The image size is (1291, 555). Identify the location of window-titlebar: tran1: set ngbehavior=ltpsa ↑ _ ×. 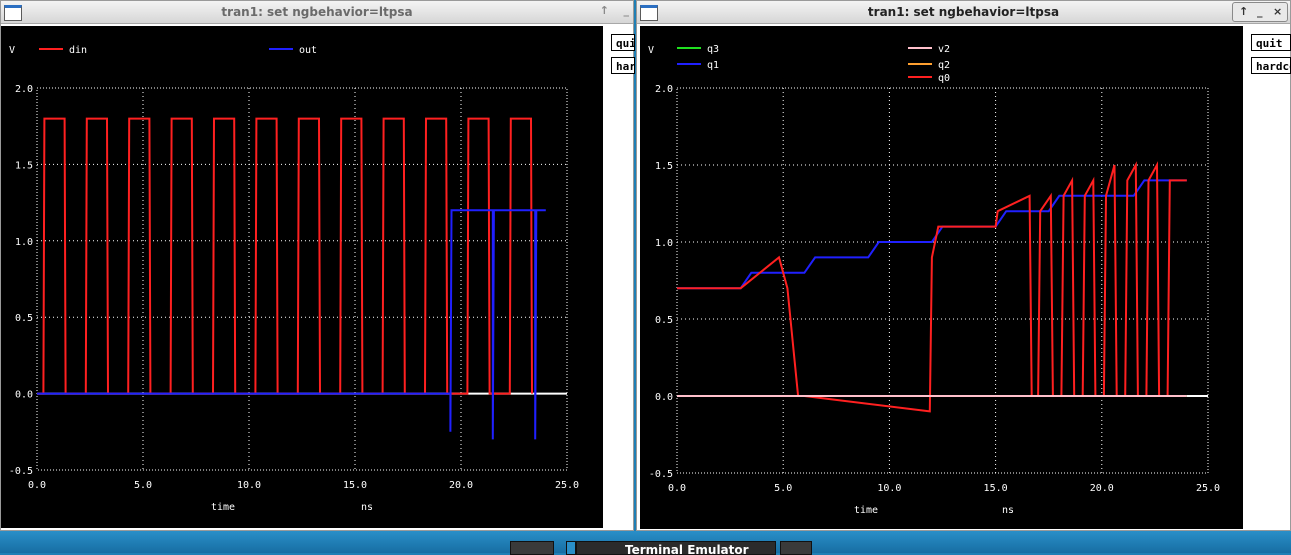
(963, 12).